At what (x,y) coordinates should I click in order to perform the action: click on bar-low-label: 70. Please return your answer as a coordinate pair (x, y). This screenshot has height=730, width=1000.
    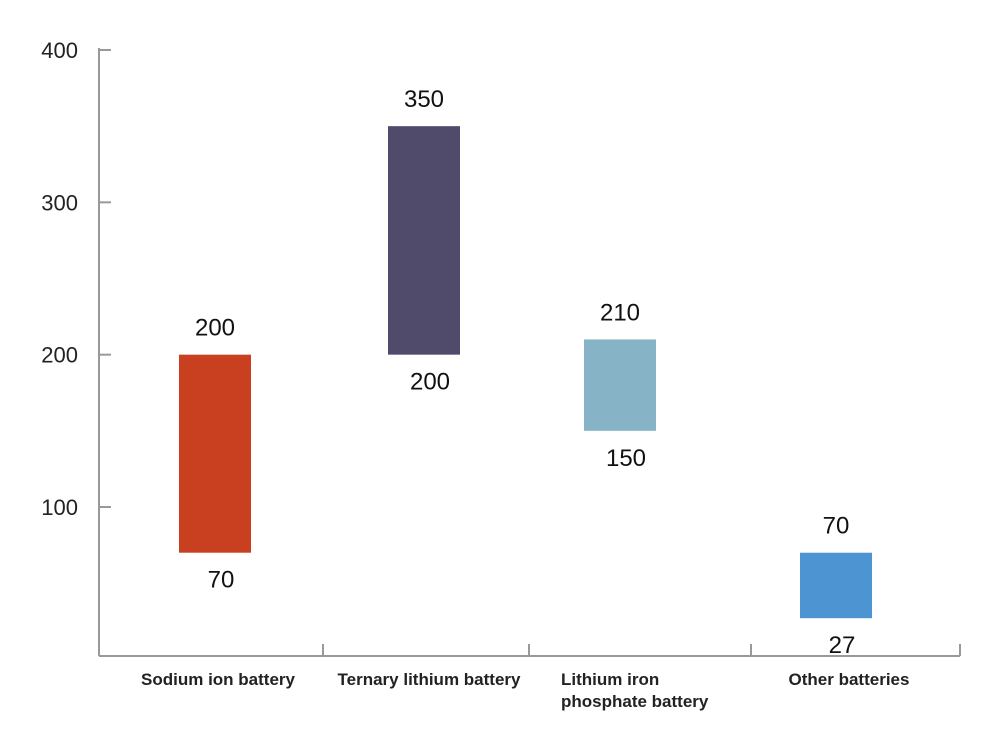
    Looking at the image, I should click on (221, 580).